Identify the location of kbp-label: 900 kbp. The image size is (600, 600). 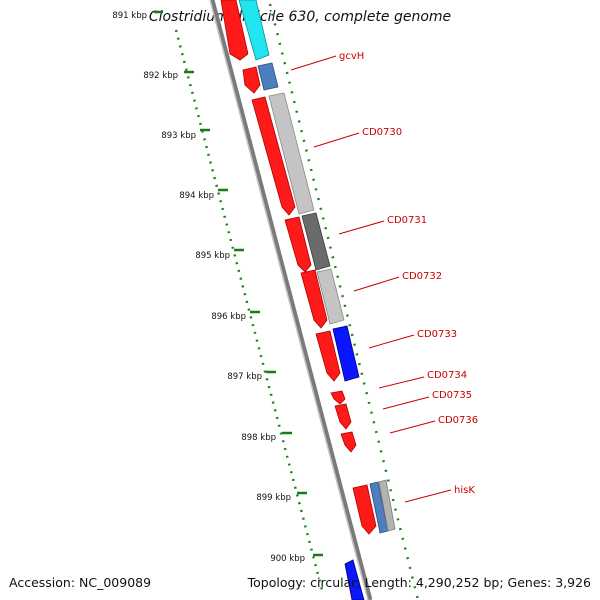
(287, 559).